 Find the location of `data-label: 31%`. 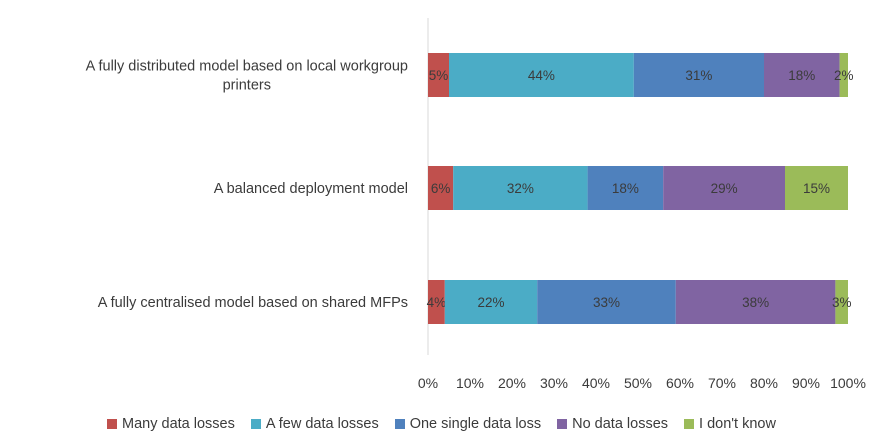

data-label: 31% is located at coordinates (698, 75).